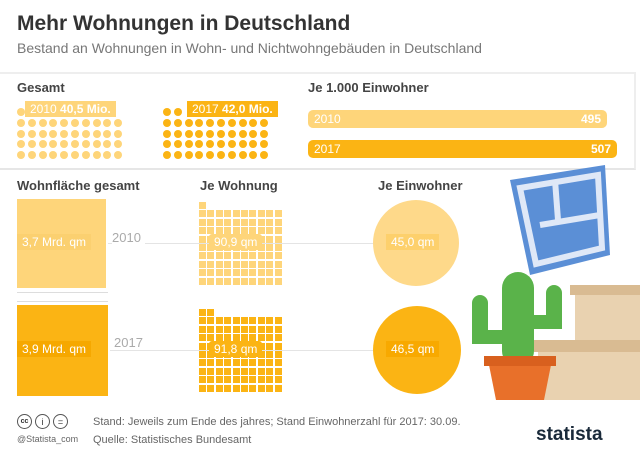 The width and height of the screenshot is (640, 456). What do you see at coordinates (457, 119) in the screenshot?
I see `bar-2010: 2010 495` at bounding box center [457, 119].